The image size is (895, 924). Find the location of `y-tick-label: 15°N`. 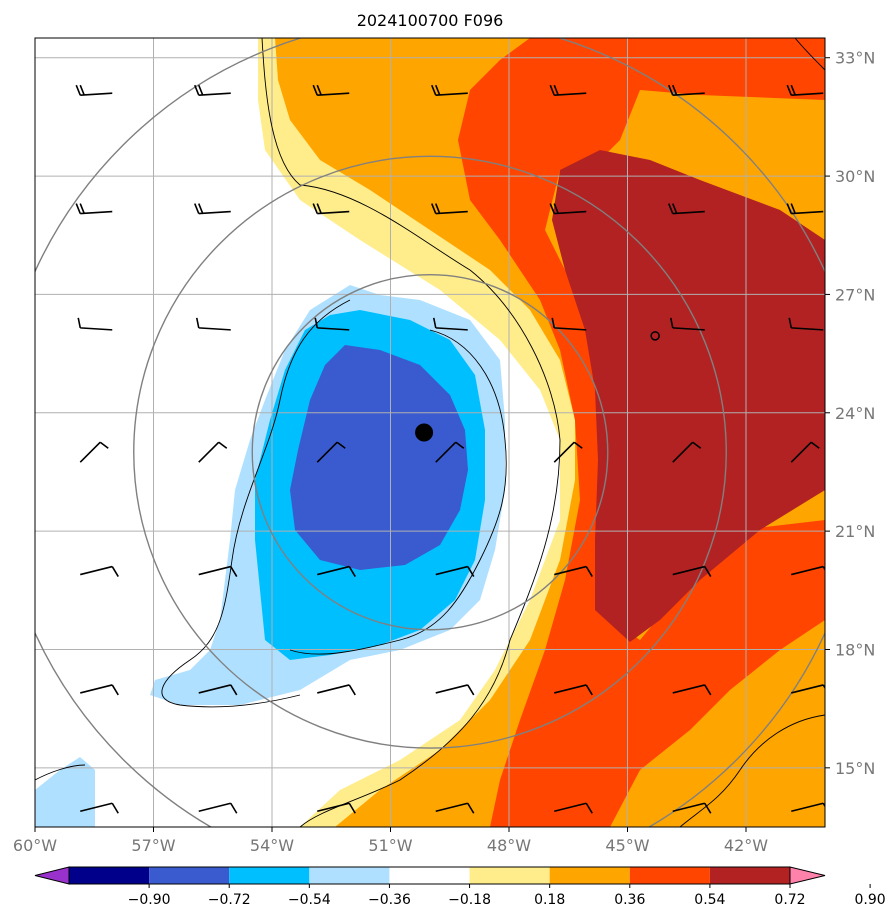

y-tick-label: 15°N is located at coordinates (855, 768).